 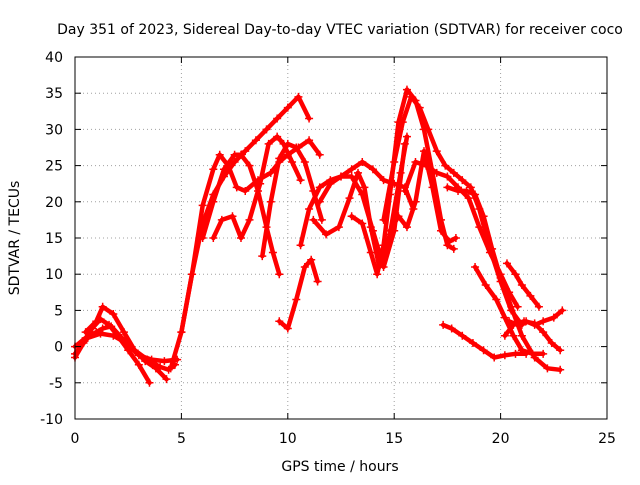 What do you see at coordinates (58, 348) in the screenshot?
I see `y-tick-label: 0` at bounding box center [58, 348].